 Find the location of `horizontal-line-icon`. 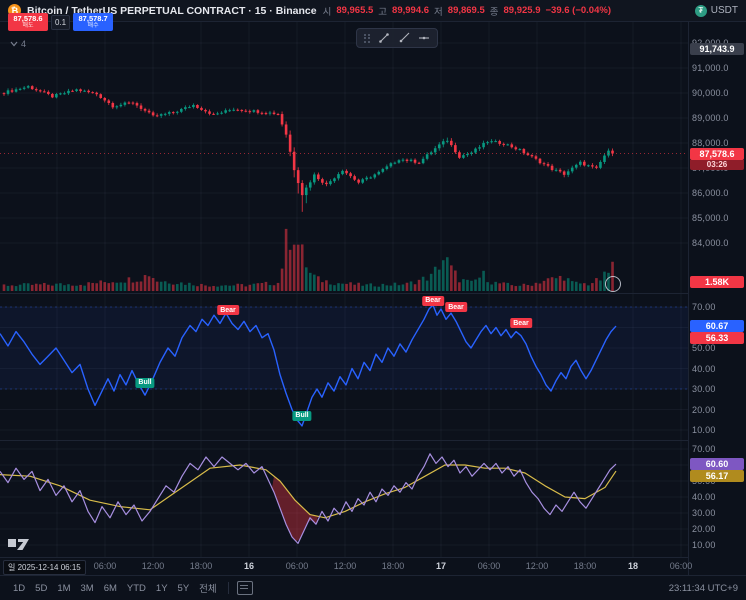

horizontal-line-icon is located at coordinates (424, 38).